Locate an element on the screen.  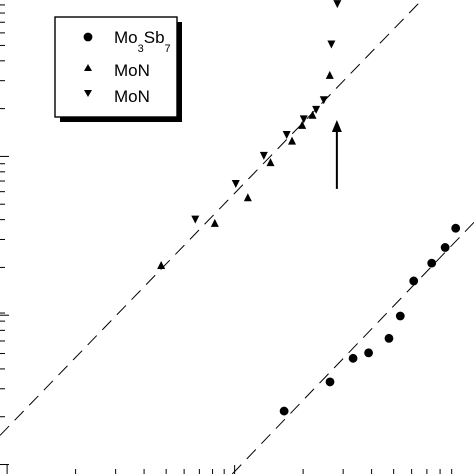
legend: Mo3Sb7 MoN MoN is located at coordinates (118, 69).